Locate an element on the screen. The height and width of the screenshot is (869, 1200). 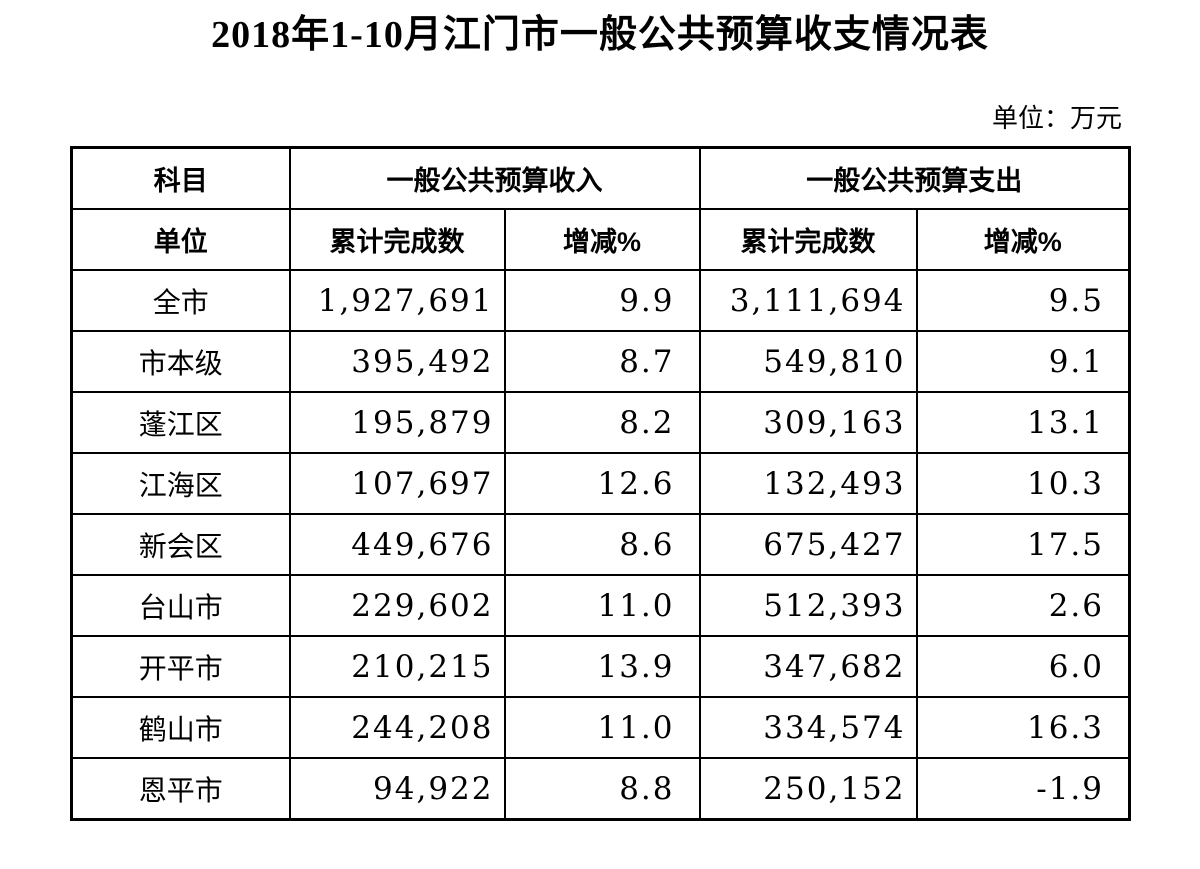
revenue-cell: 1,927,691 is located at coordinates (397, 300).